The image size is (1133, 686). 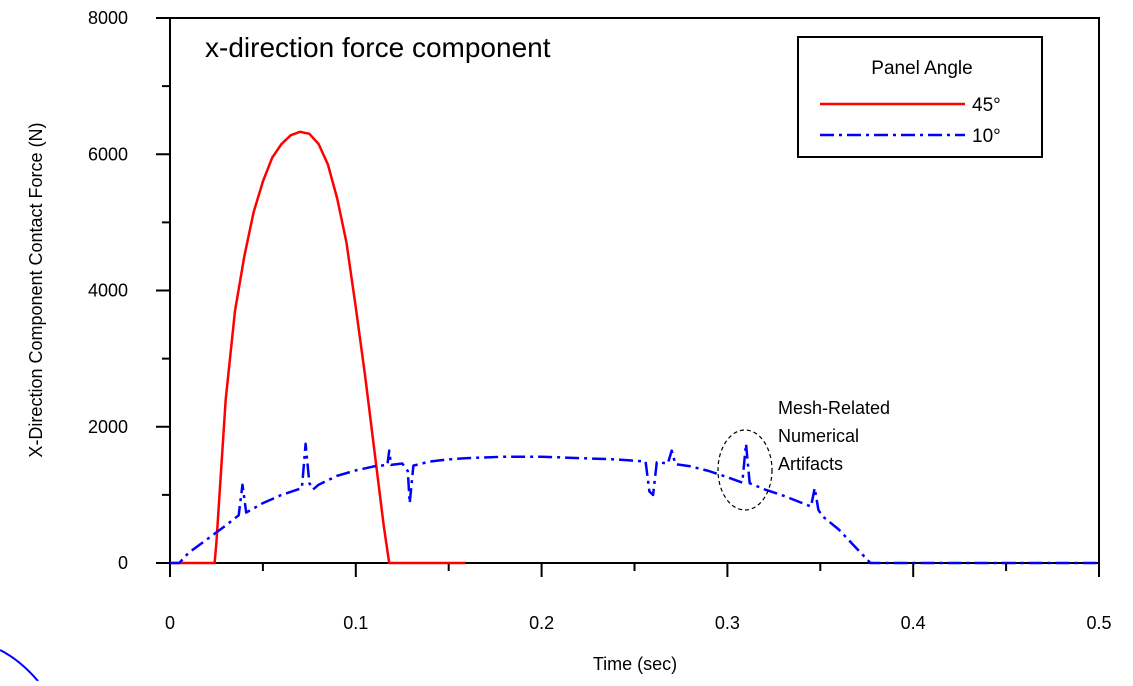 I want to click on chart-title: x-direction force component, so click(x=378, y=47).